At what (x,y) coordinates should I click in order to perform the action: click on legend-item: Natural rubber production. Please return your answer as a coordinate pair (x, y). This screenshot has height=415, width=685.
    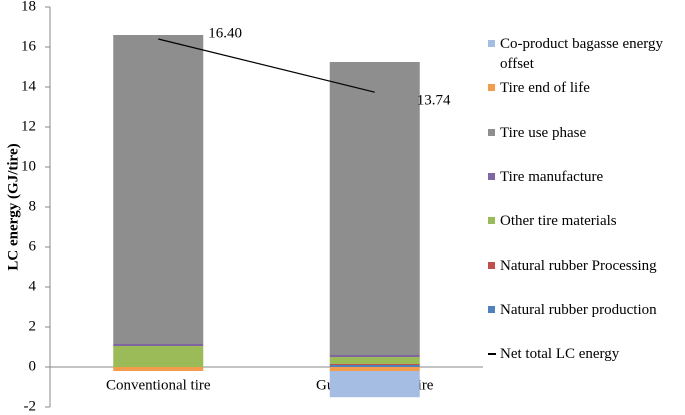
    Looking at the image, I should click on (584, 310).